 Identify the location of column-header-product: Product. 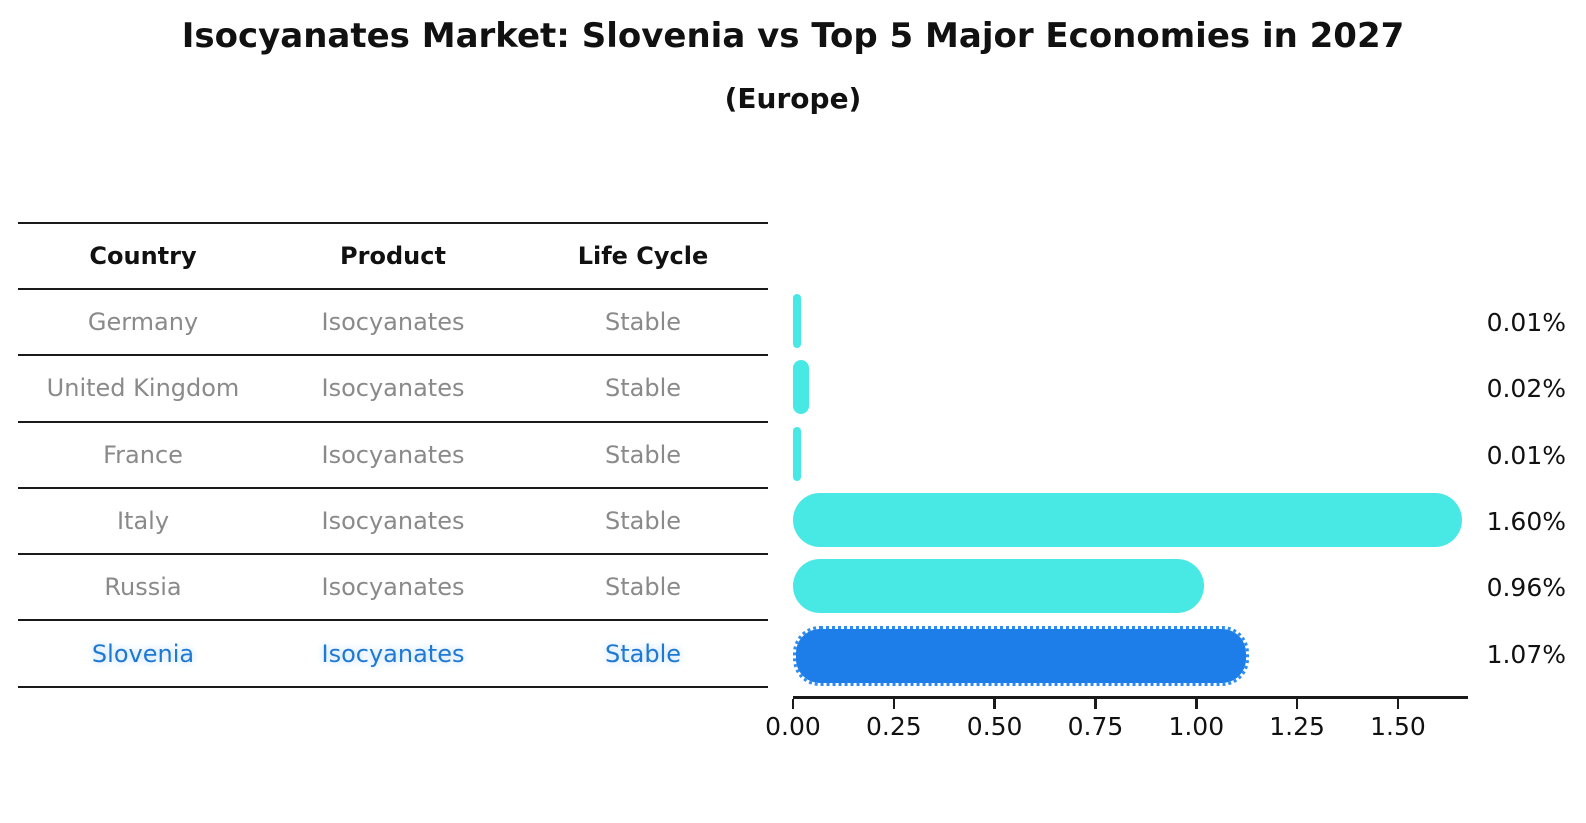
(393, 256).